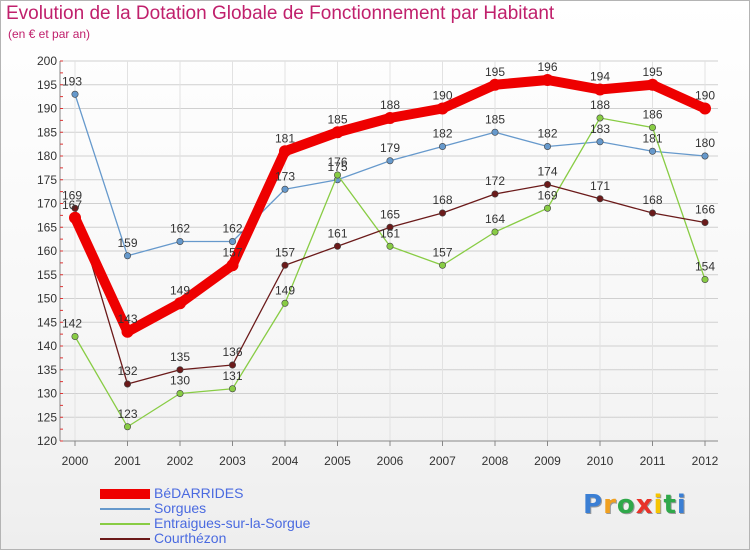  Describe the element at coordinates (47, 370) in the screenshot. I see `y-tick-label: 135` at that location.